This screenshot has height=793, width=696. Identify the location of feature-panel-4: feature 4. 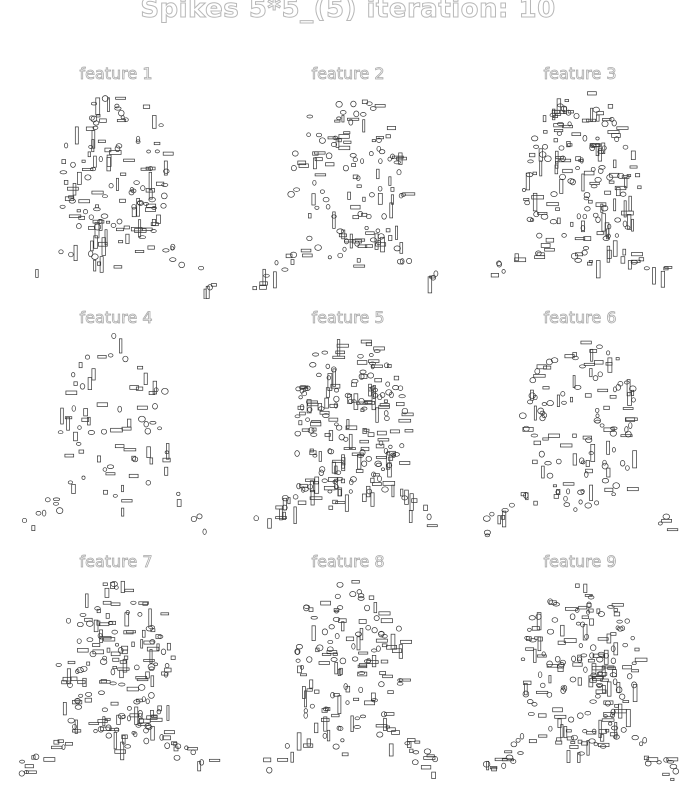
(116, 426).